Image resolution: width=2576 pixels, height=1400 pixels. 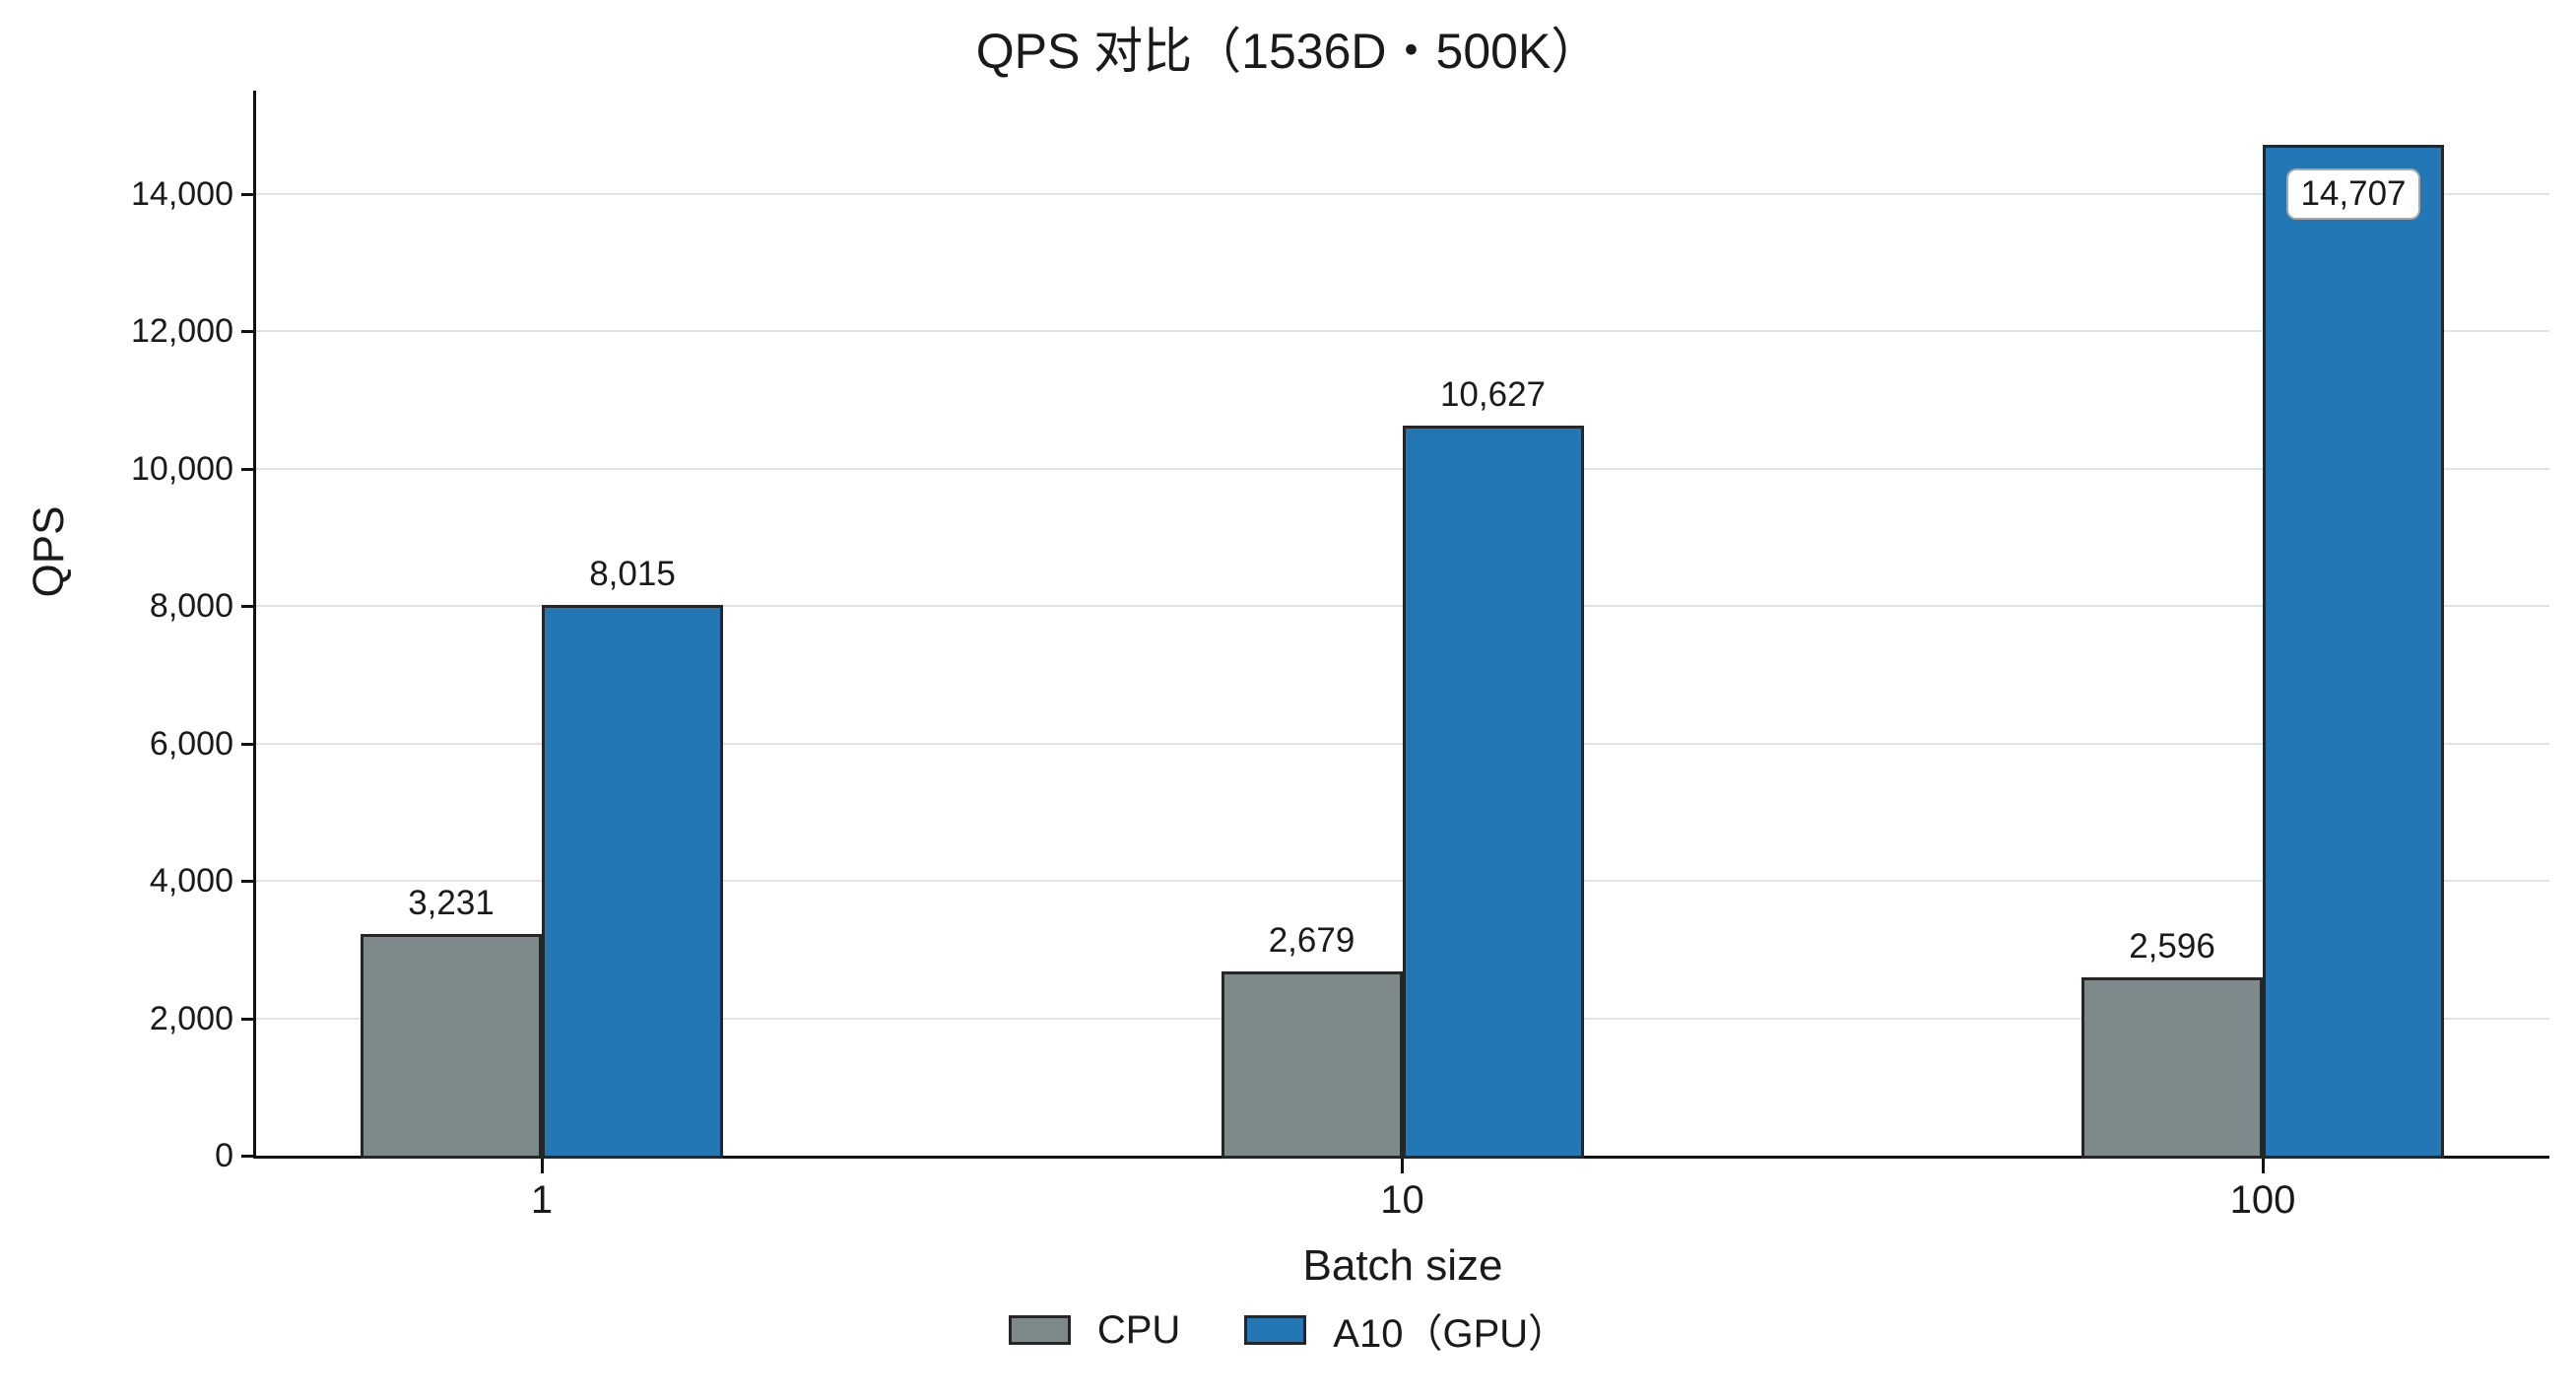 I want to click on legend-item-cpu: CPU, so click(x=1095, y=1330).